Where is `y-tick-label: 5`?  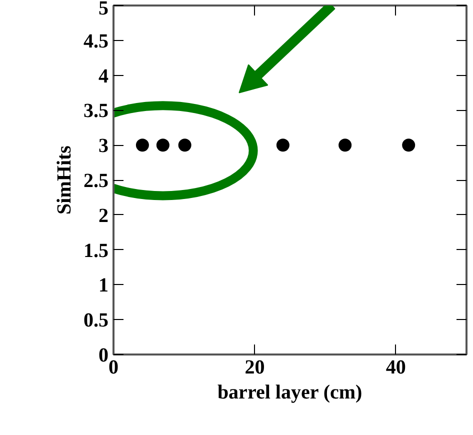 y-tick-label: 5 is located at coordinates (103, 10).